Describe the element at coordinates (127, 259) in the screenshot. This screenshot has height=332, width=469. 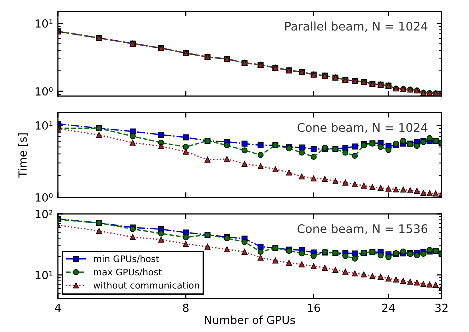
I see `legend-label: min GPUs/host` at that location.